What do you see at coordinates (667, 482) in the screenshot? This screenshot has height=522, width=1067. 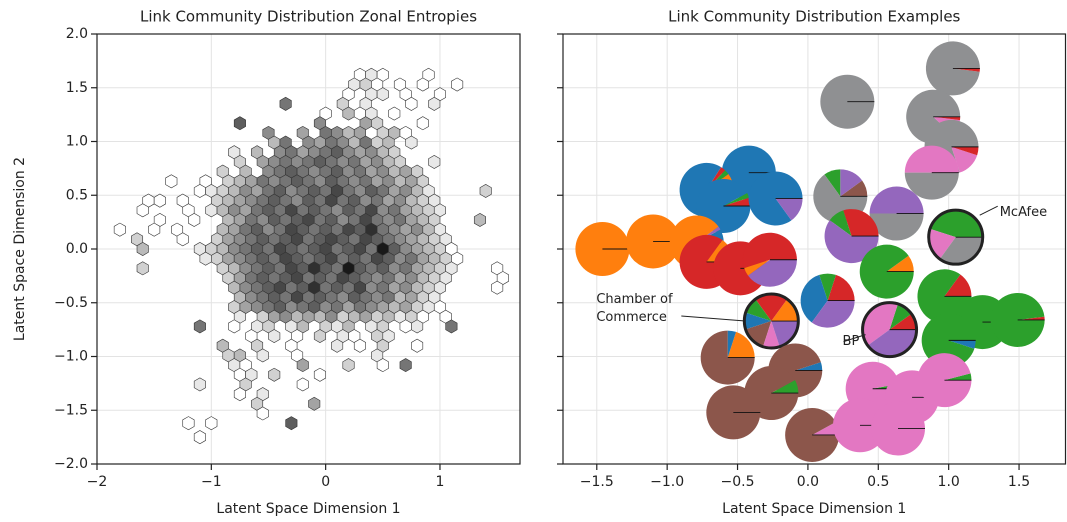 I see `x-tick-label: −1.0` at bounding box center [667, 482].